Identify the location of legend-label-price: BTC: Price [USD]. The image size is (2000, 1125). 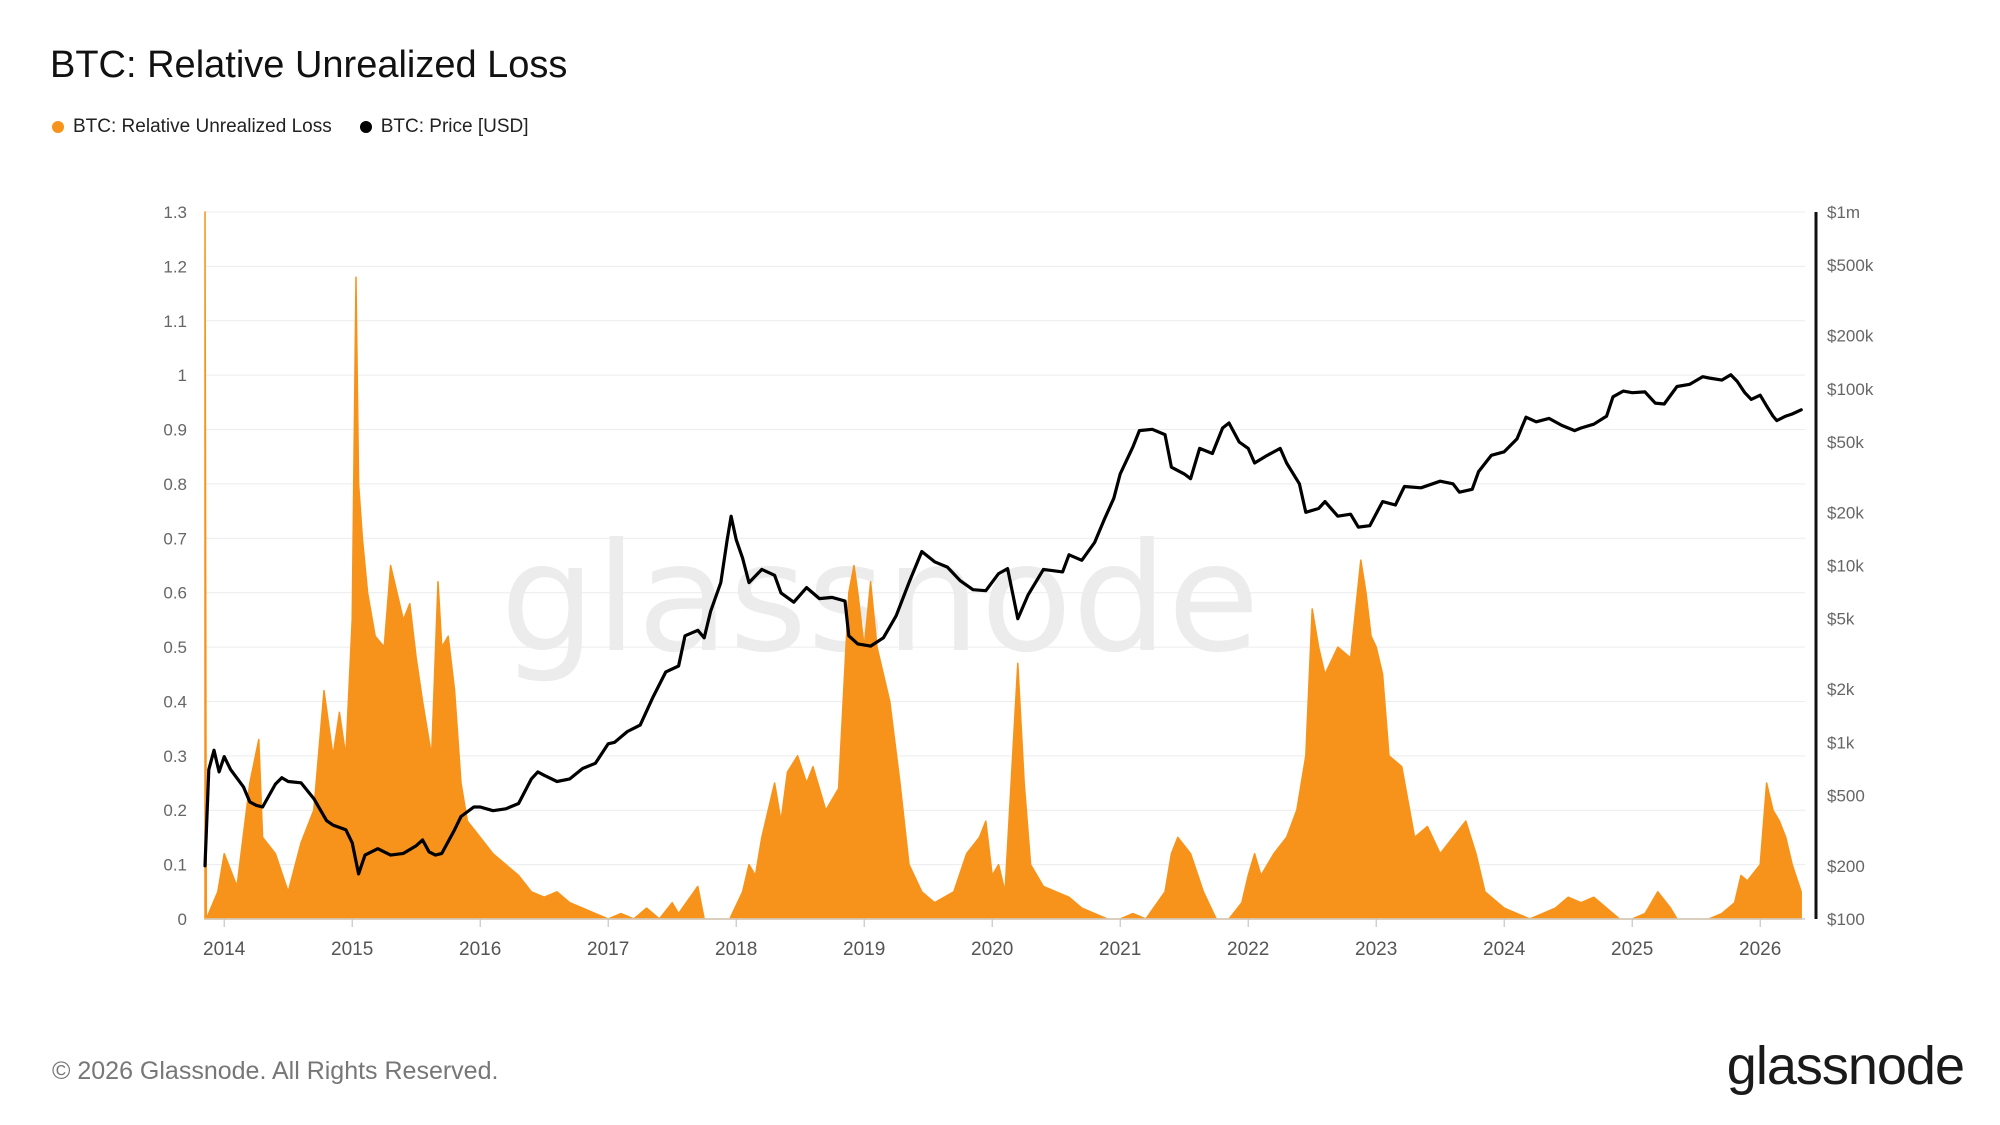
(454, 126).